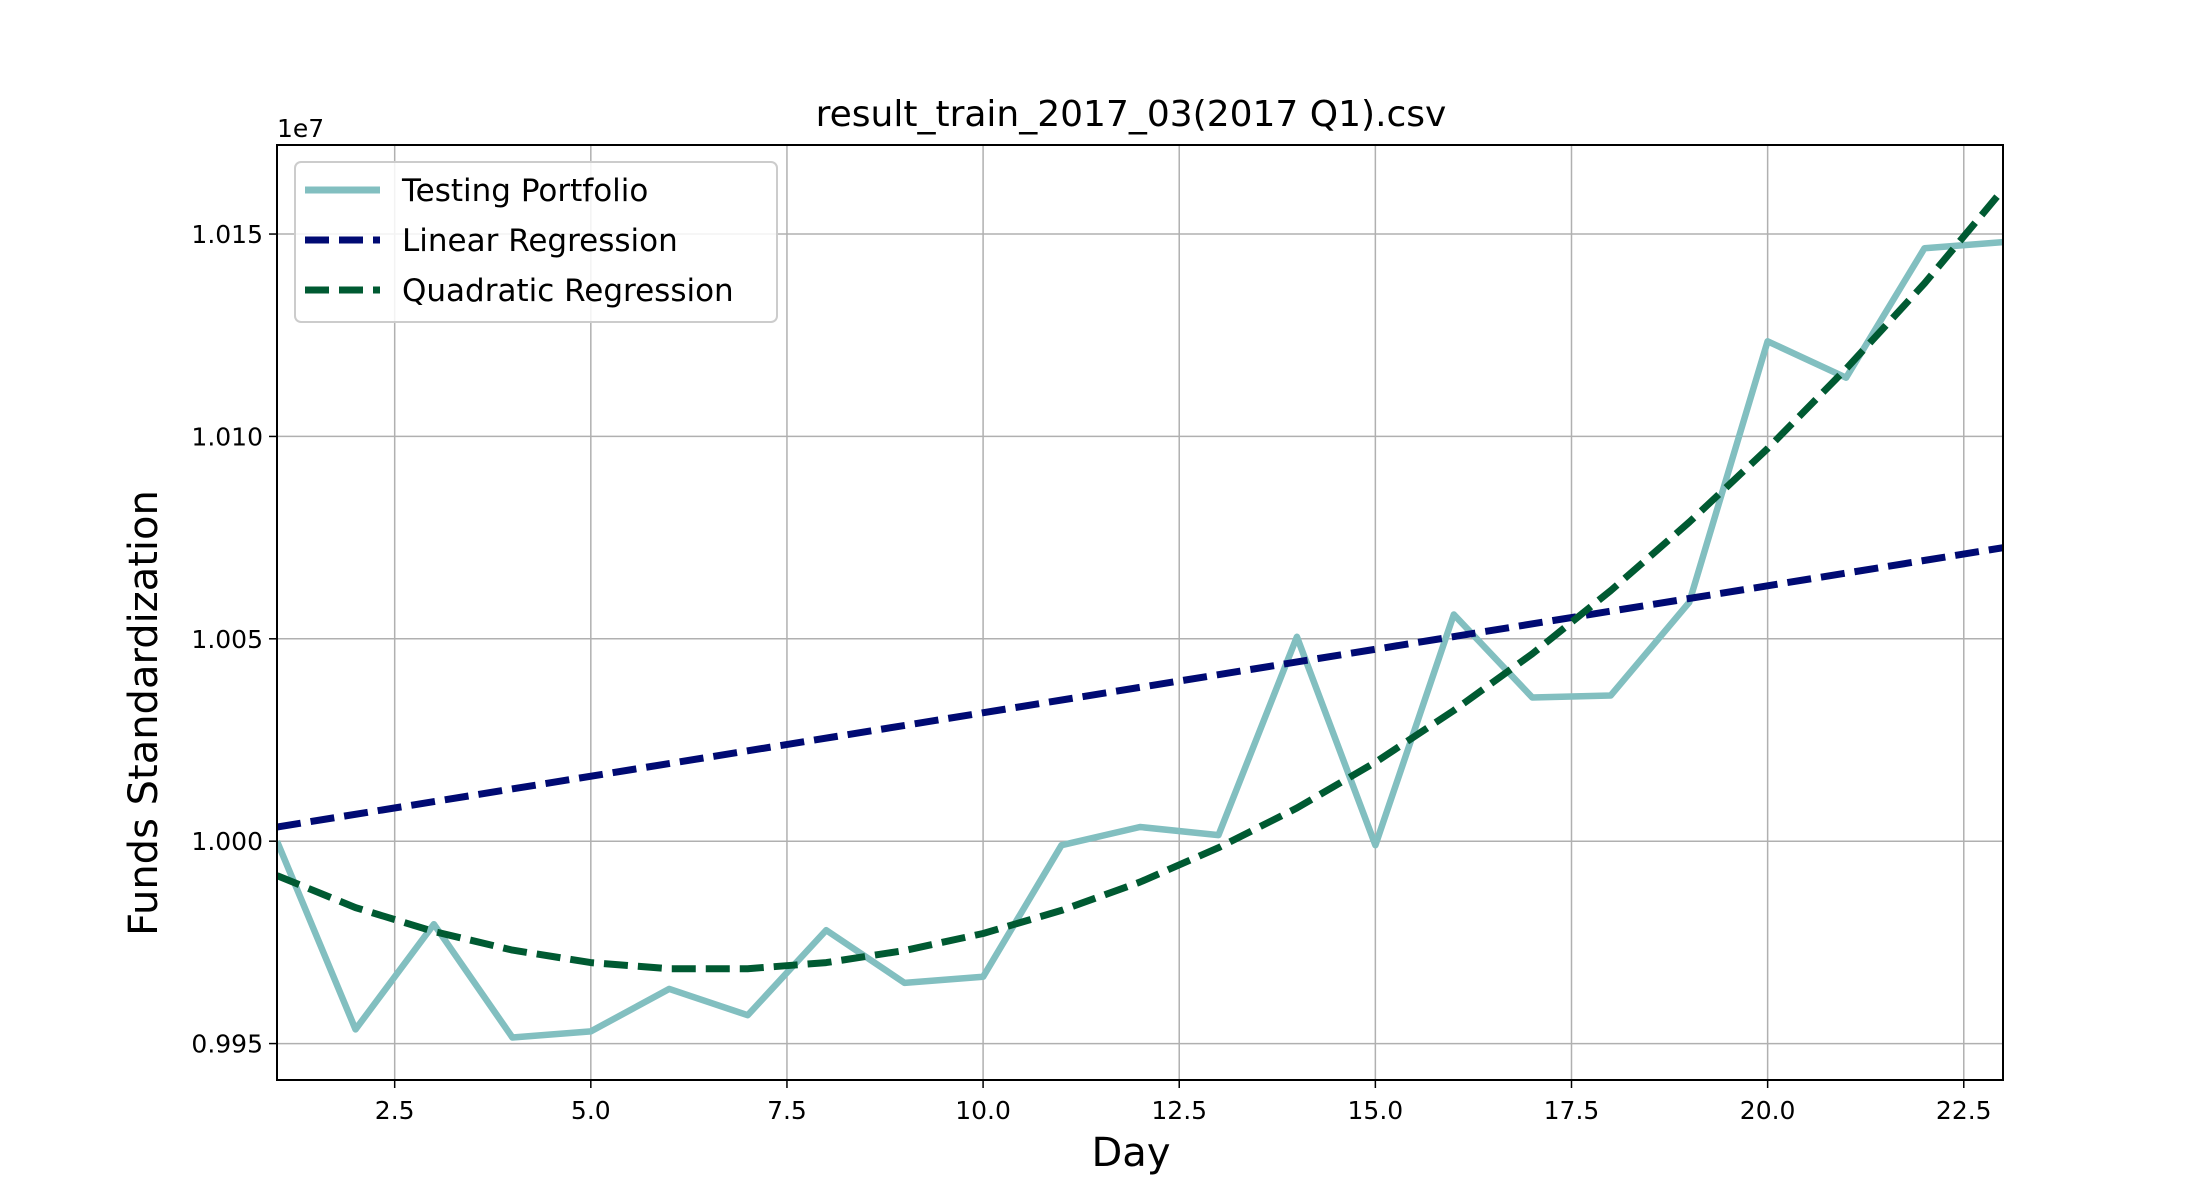 This screenshot has width=2200, height=1200. What do you see at coordinates (540, 241) in the screenshot?
I see `legend-label-linear-regression: Linear Regression` at bounding box center [540, 241].